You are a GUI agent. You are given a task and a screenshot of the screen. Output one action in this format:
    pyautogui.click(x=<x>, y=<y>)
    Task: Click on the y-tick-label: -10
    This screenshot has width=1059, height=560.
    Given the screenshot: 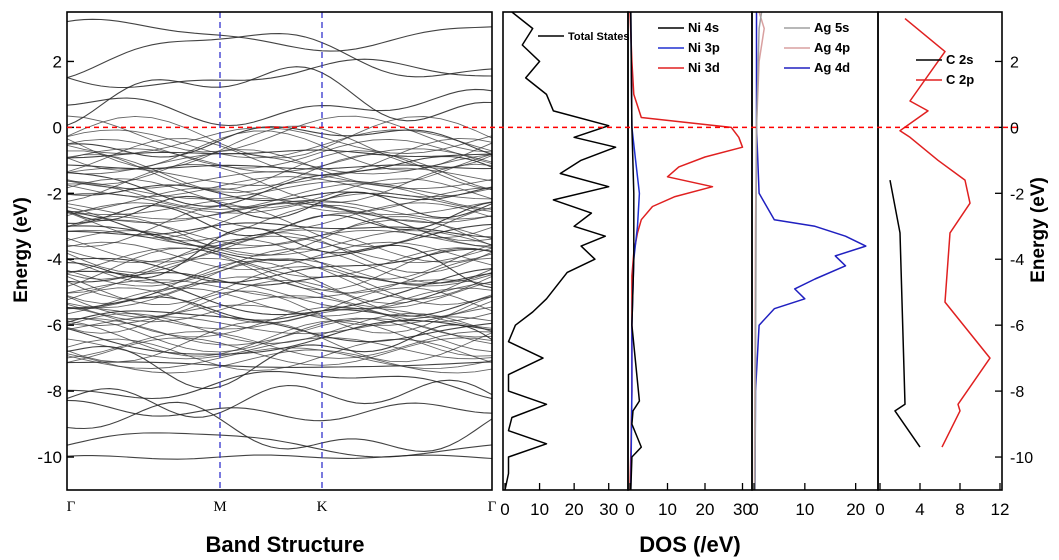 What is the action you would take?
    pyautogui.click(x=49, y=457)
    